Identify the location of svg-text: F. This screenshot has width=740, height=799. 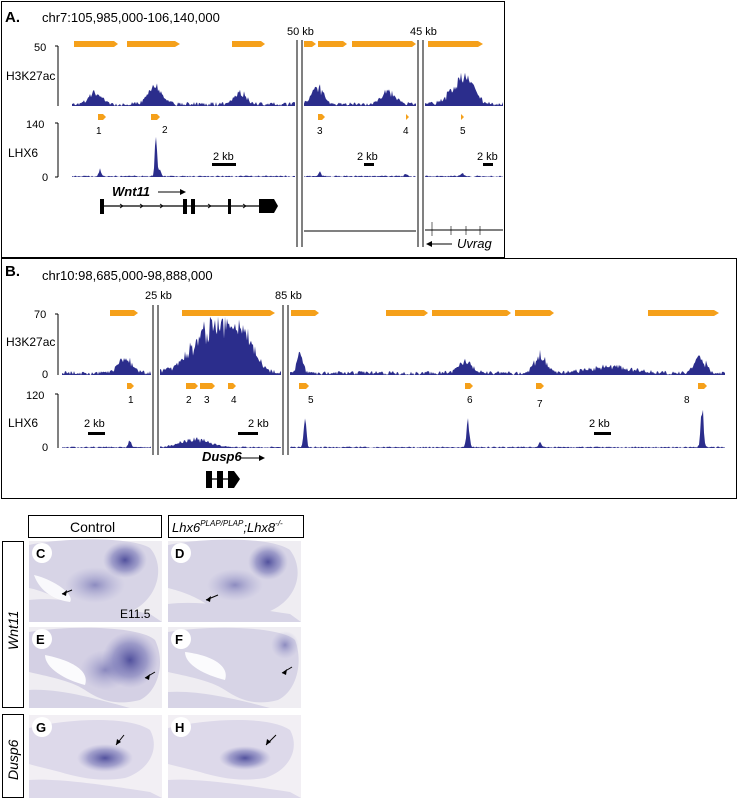
(179, 639).